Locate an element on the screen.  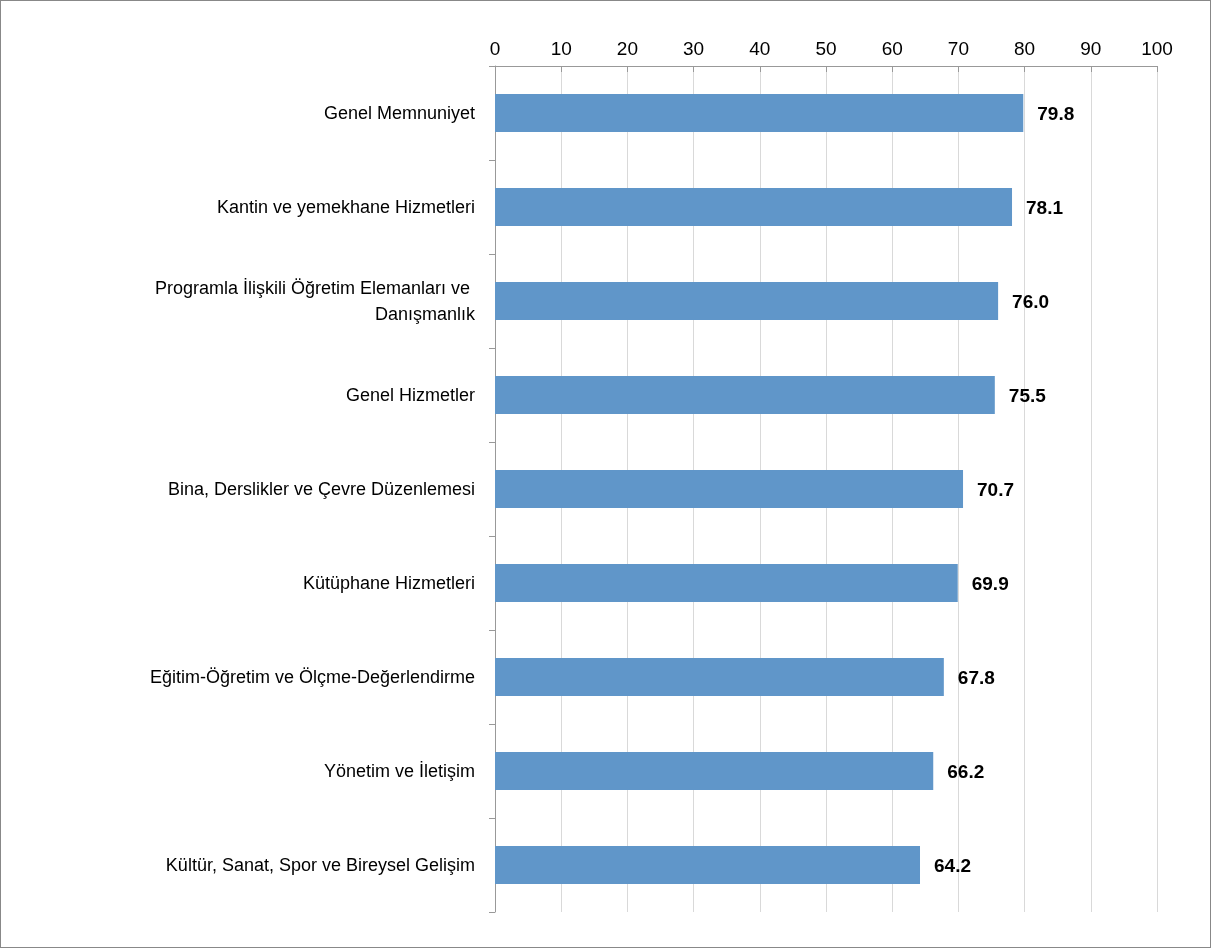
x-tick-label: 50 is located at coordinates (826, 48).